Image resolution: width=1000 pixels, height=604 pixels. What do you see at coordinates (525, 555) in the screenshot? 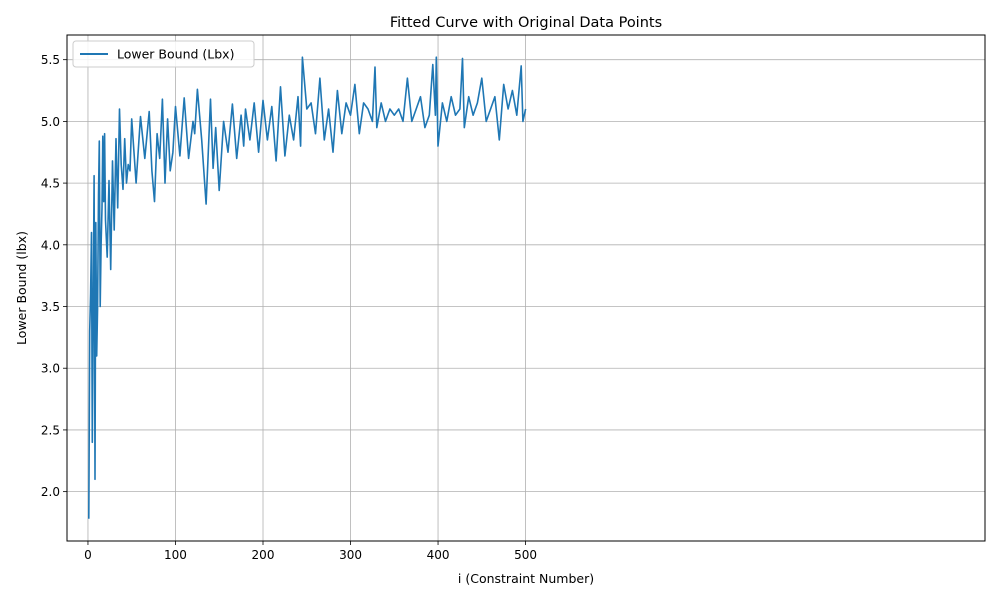
I see `x-tick-label: 500` at bounding box center [525, 555].